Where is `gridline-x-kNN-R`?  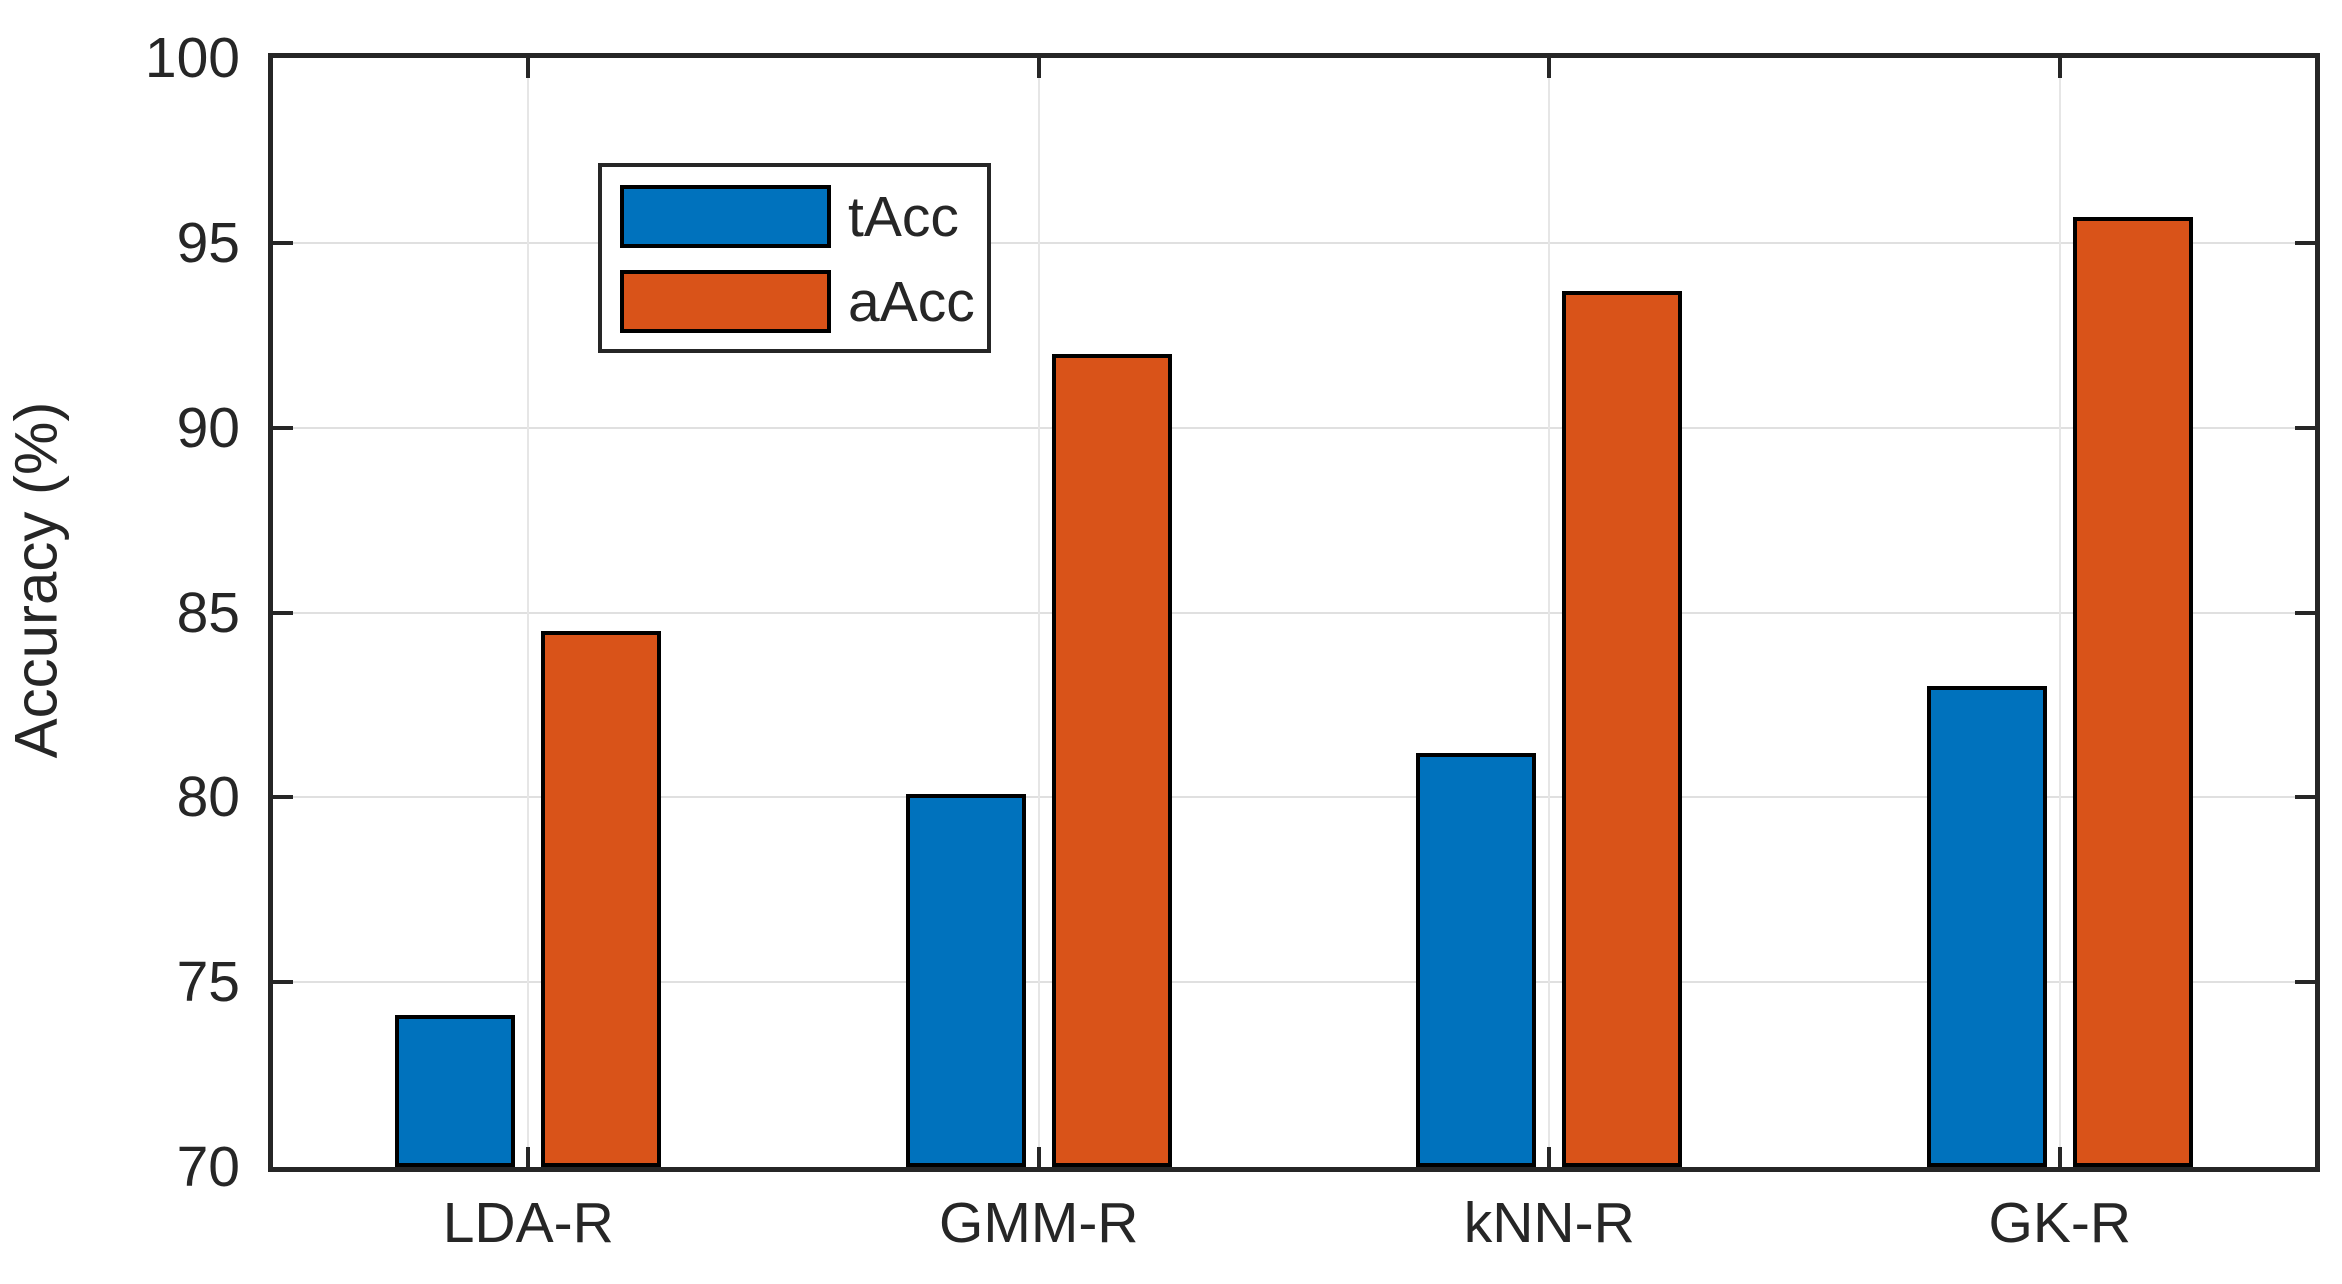 gridline-x-kNN-R is located at coordinates (1549, 612).